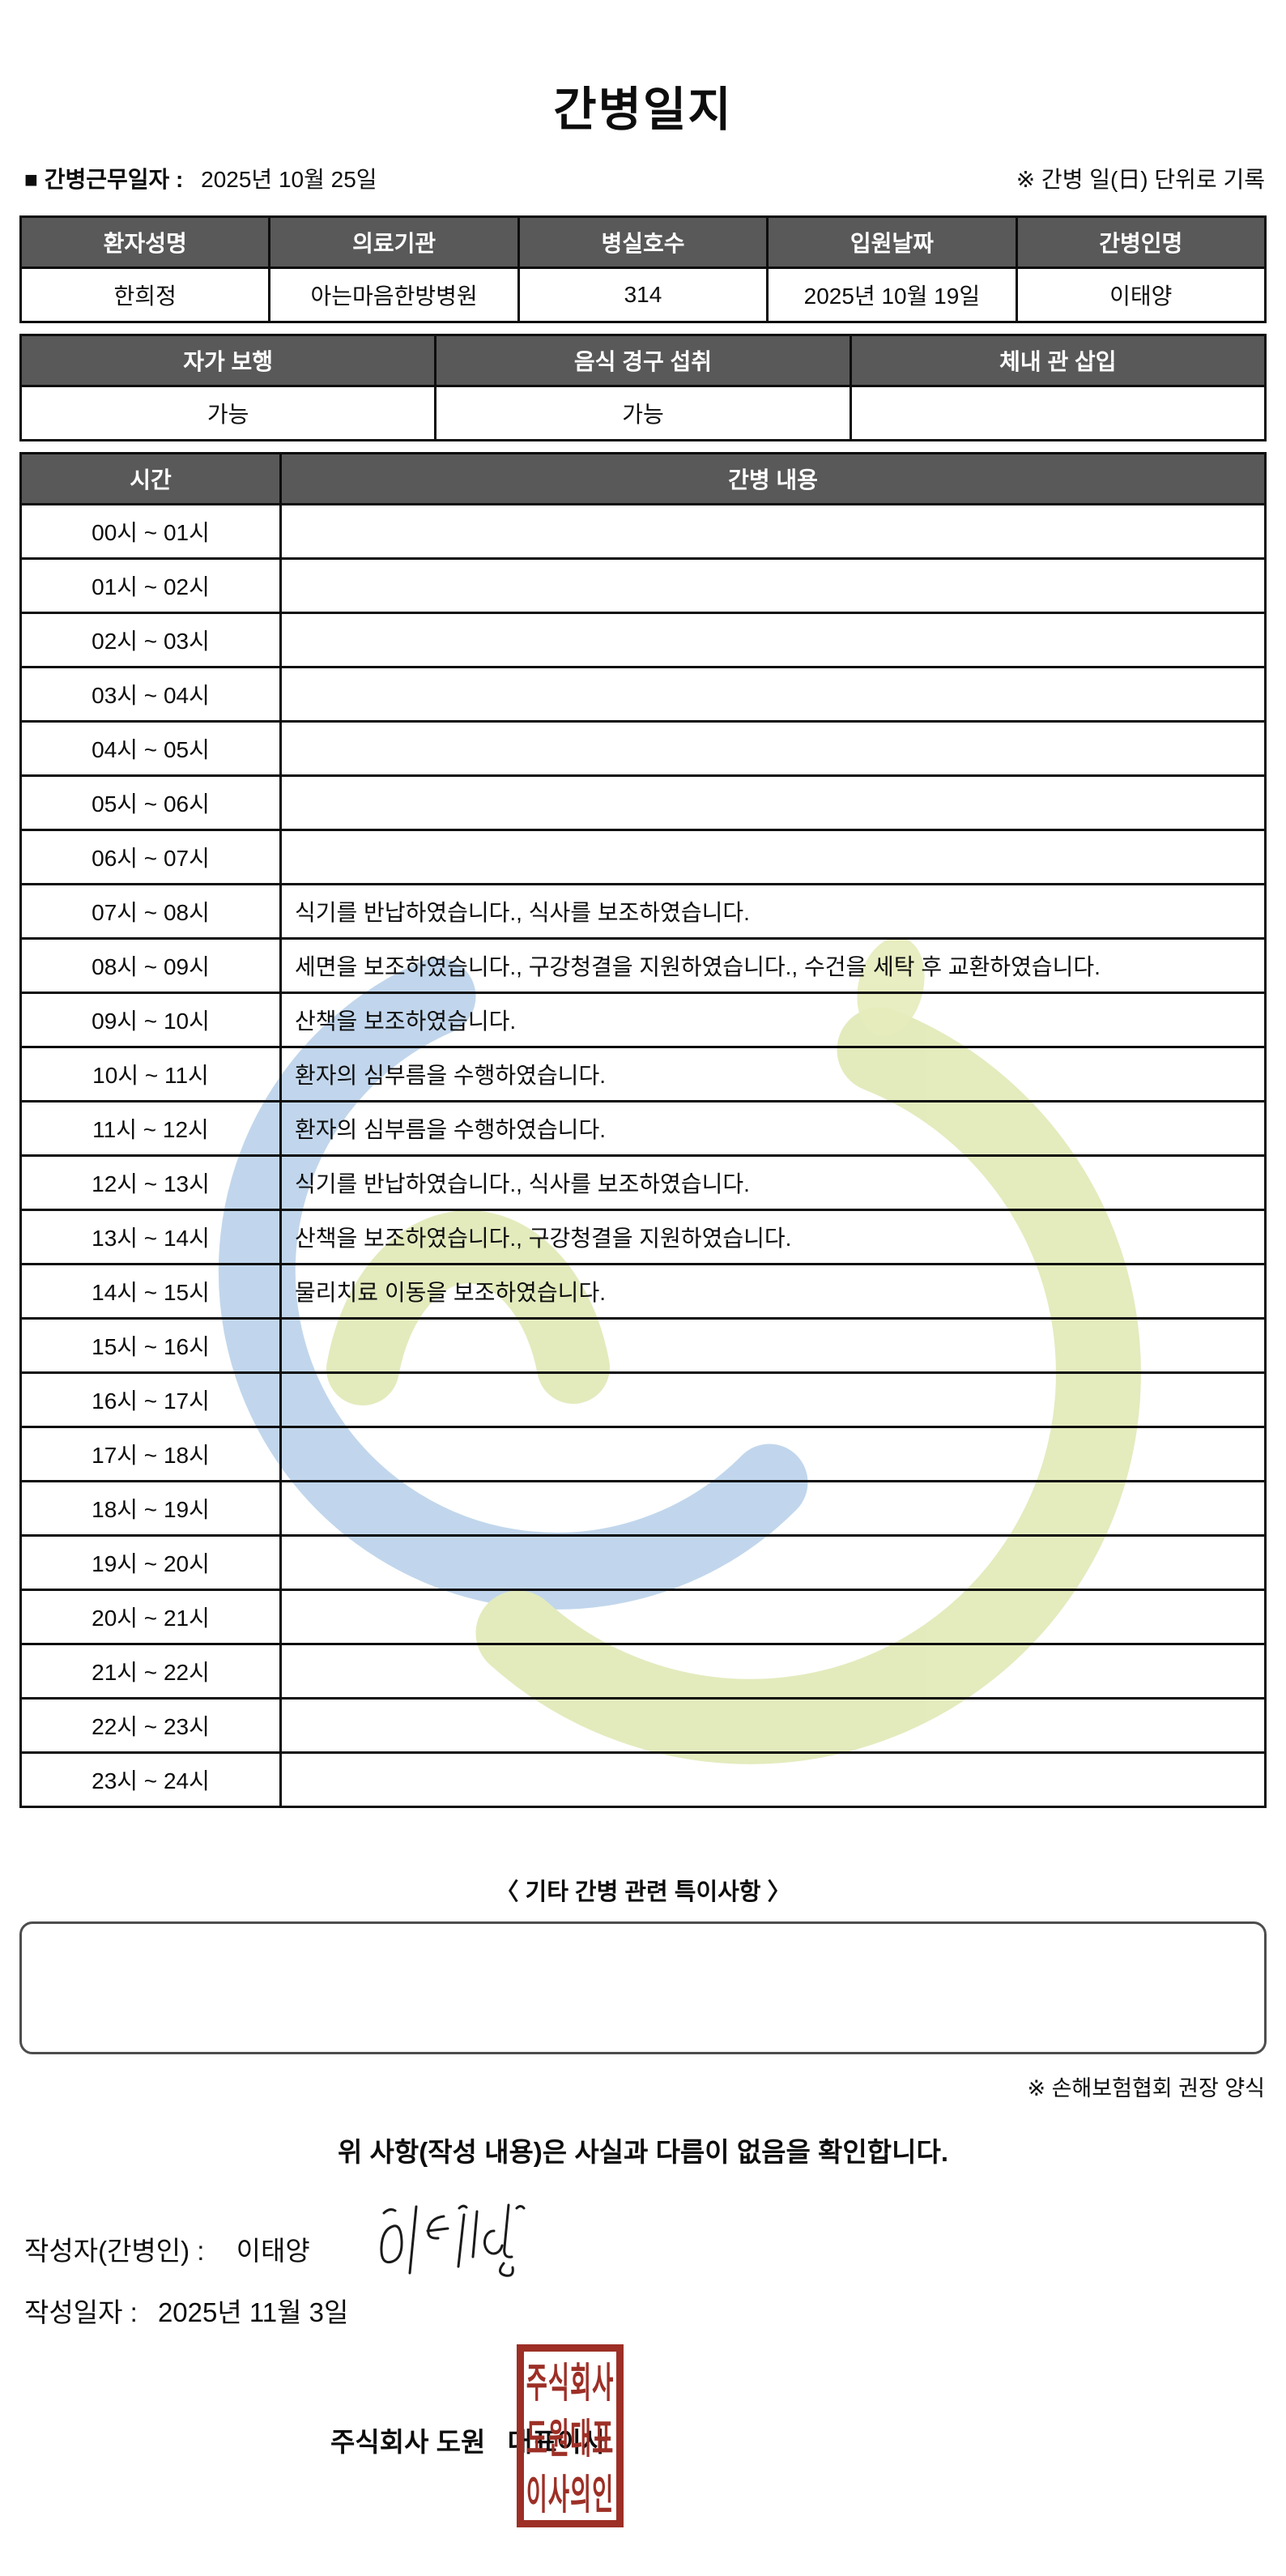 Image resolution: width=1286 pixels, height=2576 pixels. I want to click on time-cell: 10시 ~ 11시, so click(151, 1074).